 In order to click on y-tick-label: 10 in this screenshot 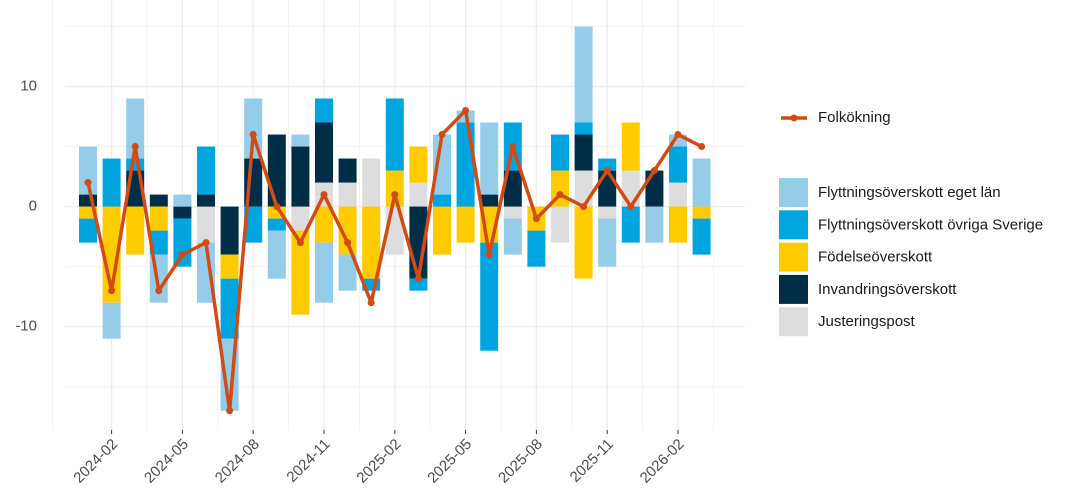, I will do `click(28, 85)`.